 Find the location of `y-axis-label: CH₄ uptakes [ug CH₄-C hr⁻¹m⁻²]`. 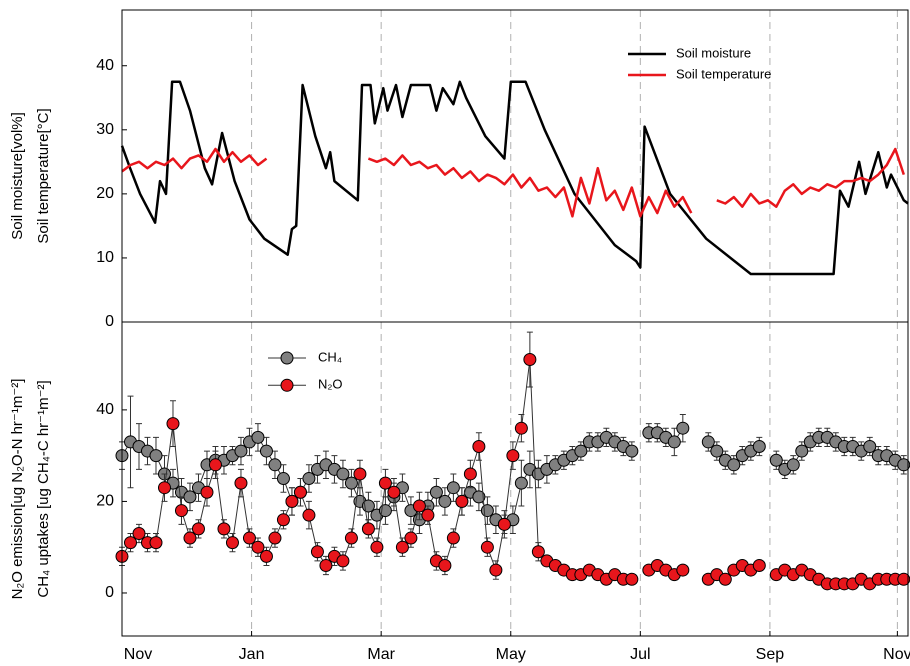

y-axis-label: CH₄ uptakes [ug CH₄-C hr⁻¹m⁻²] is located at coordinates (43, 488).